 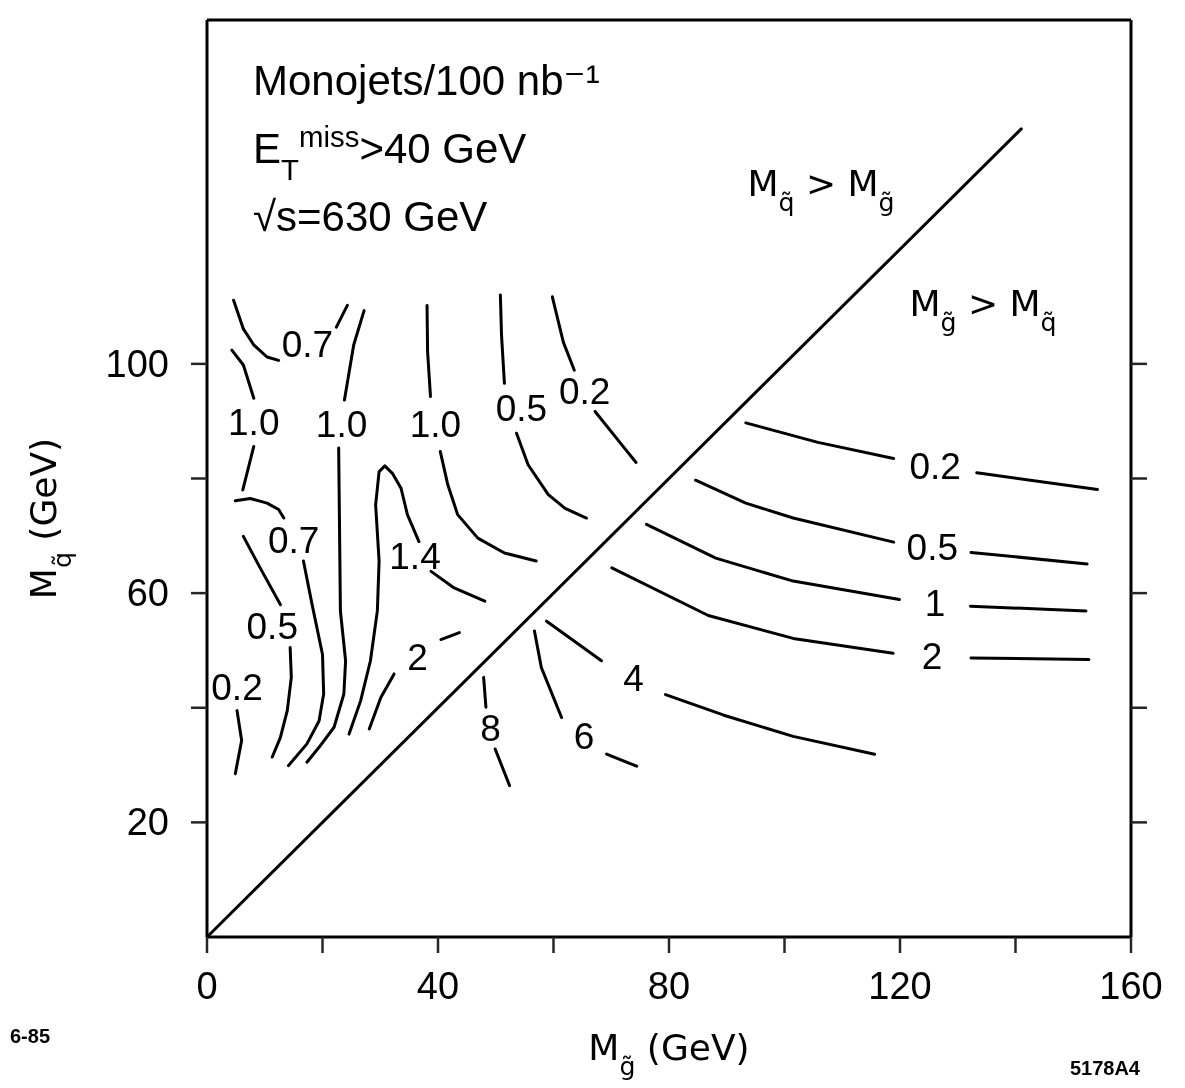 I want to click on x-tick-label: 160, so click(x=1131, y=986).